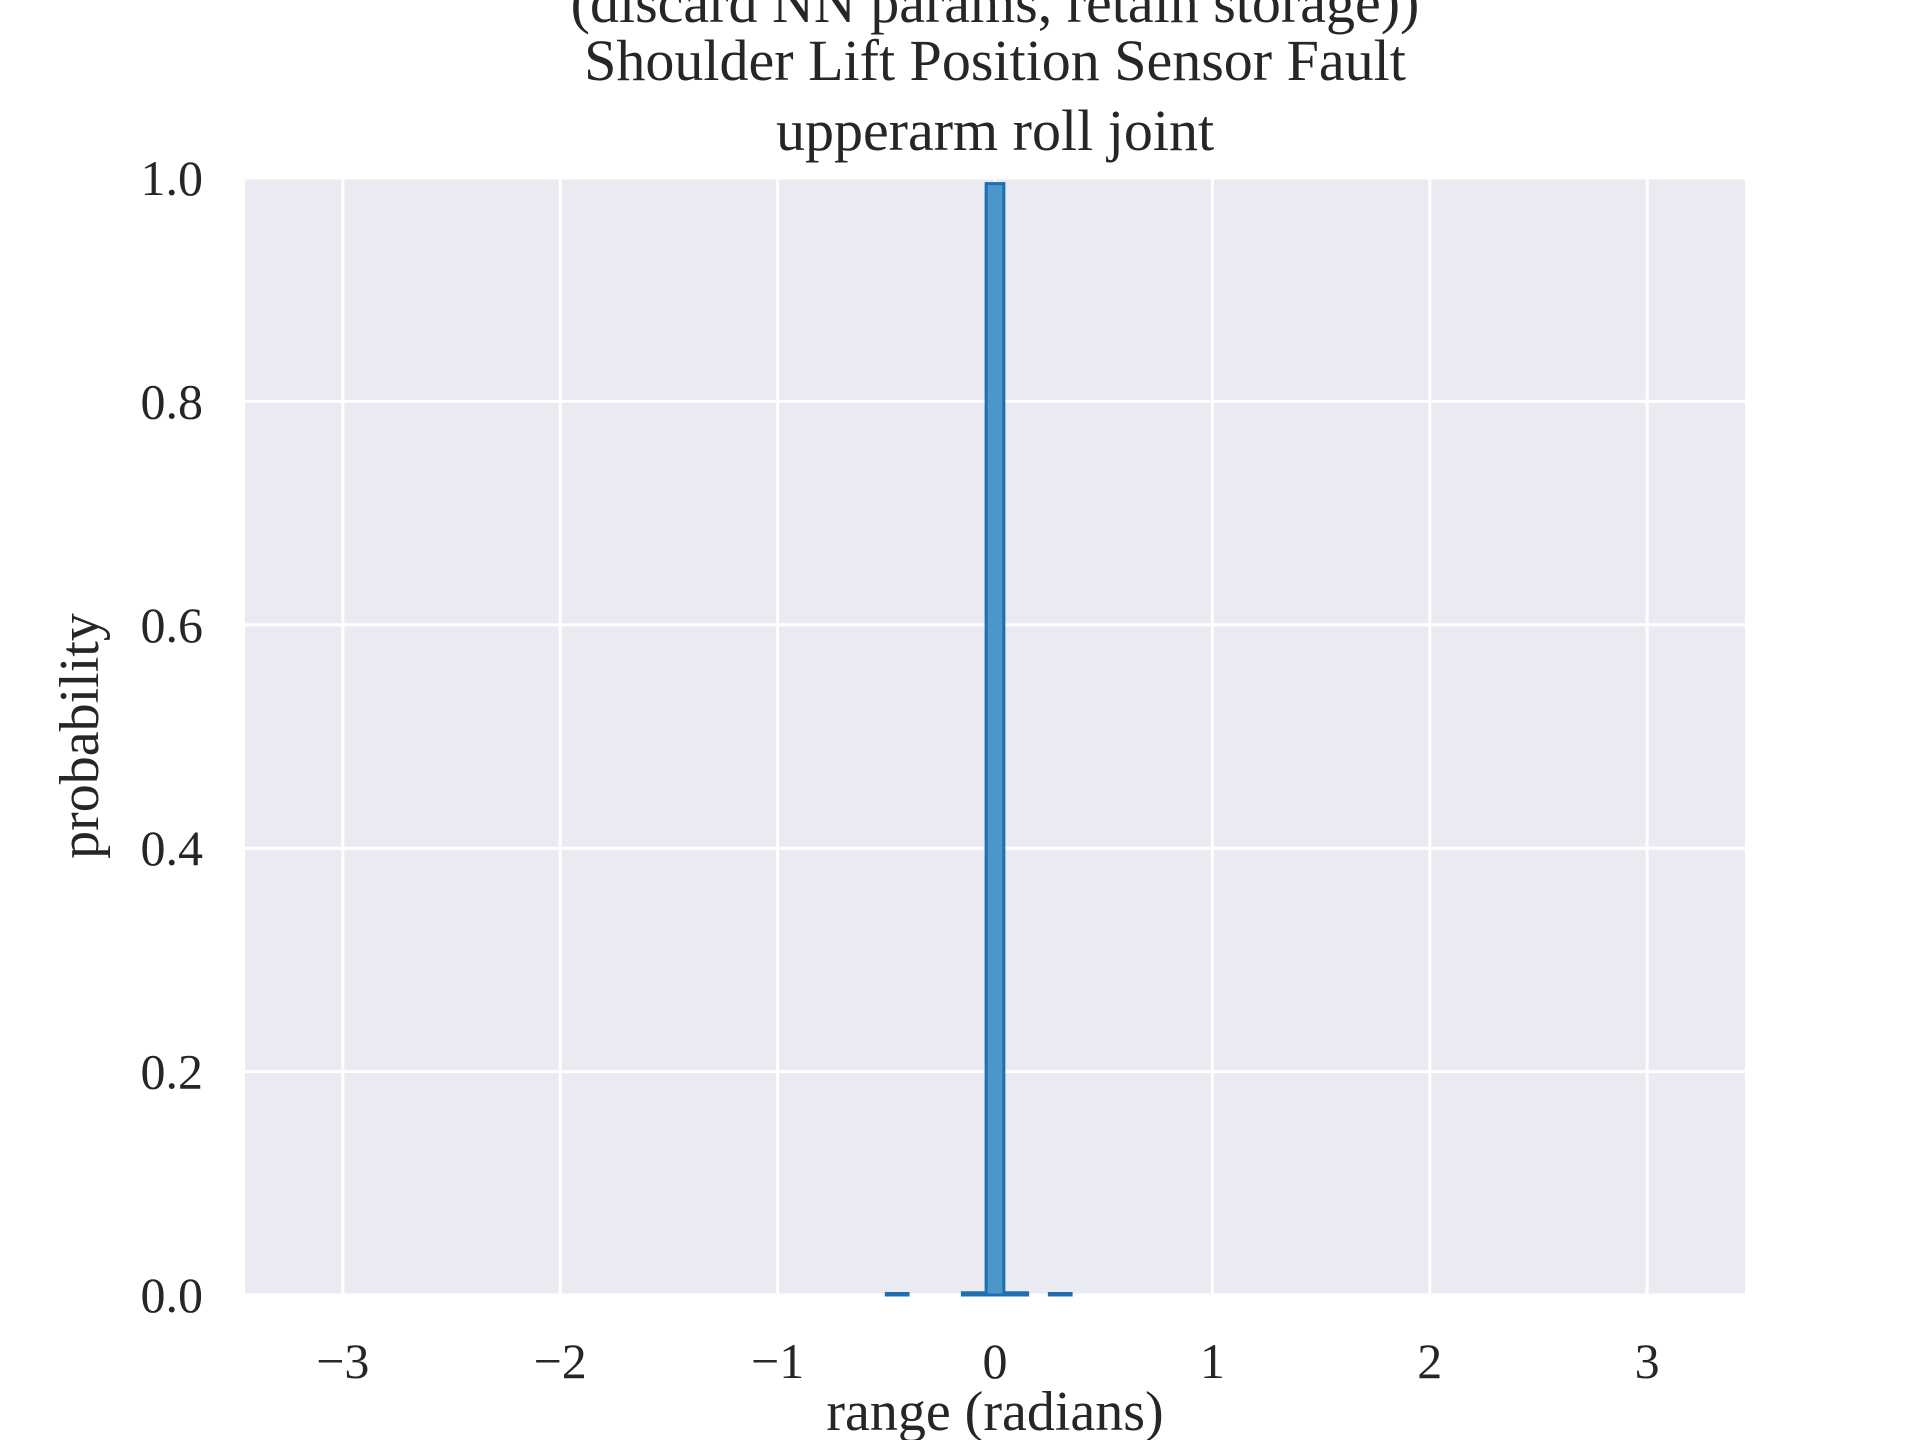  What do you see at coordinates (995, 17) in the screenshot?
I see `title-line-1: (discard NN params, retain storage))` at bounding box center [995, 17].